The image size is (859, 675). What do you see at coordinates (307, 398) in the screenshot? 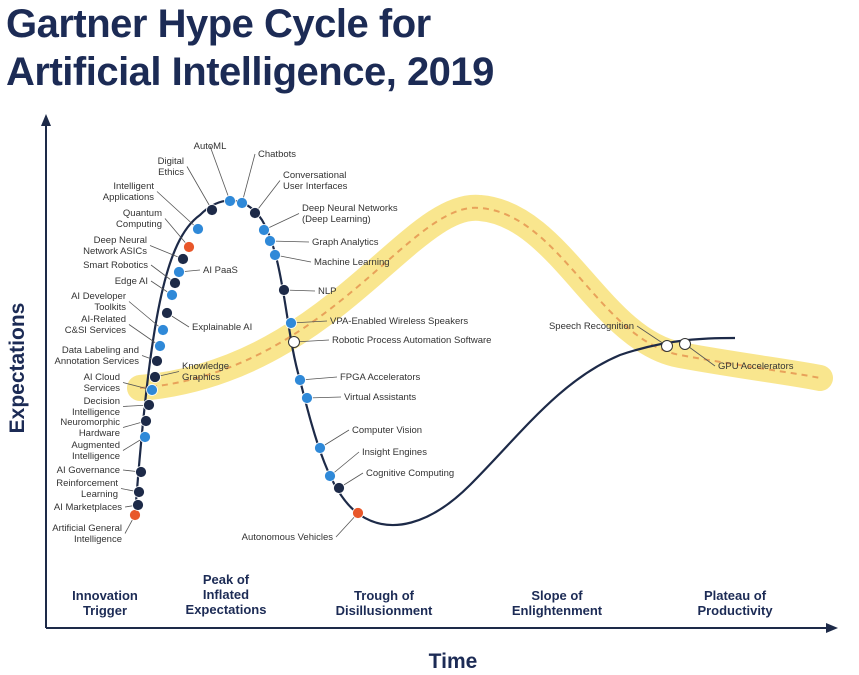
I see `marker-virtual-assistants` at bounding box center [307, 398].